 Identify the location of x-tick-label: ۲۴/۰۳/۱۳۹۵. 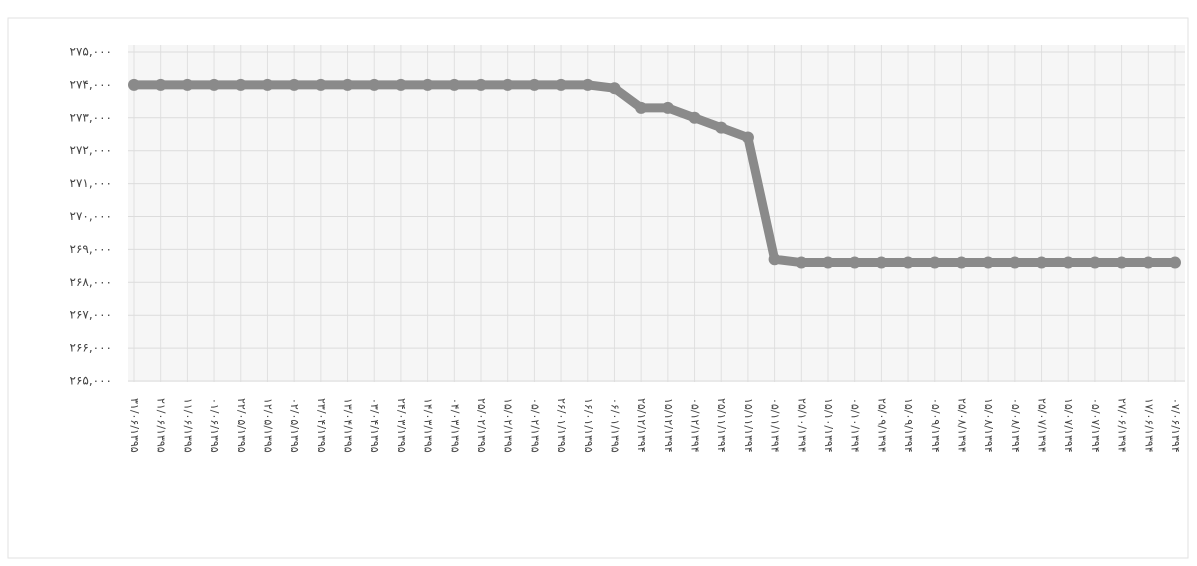
(401, 425).